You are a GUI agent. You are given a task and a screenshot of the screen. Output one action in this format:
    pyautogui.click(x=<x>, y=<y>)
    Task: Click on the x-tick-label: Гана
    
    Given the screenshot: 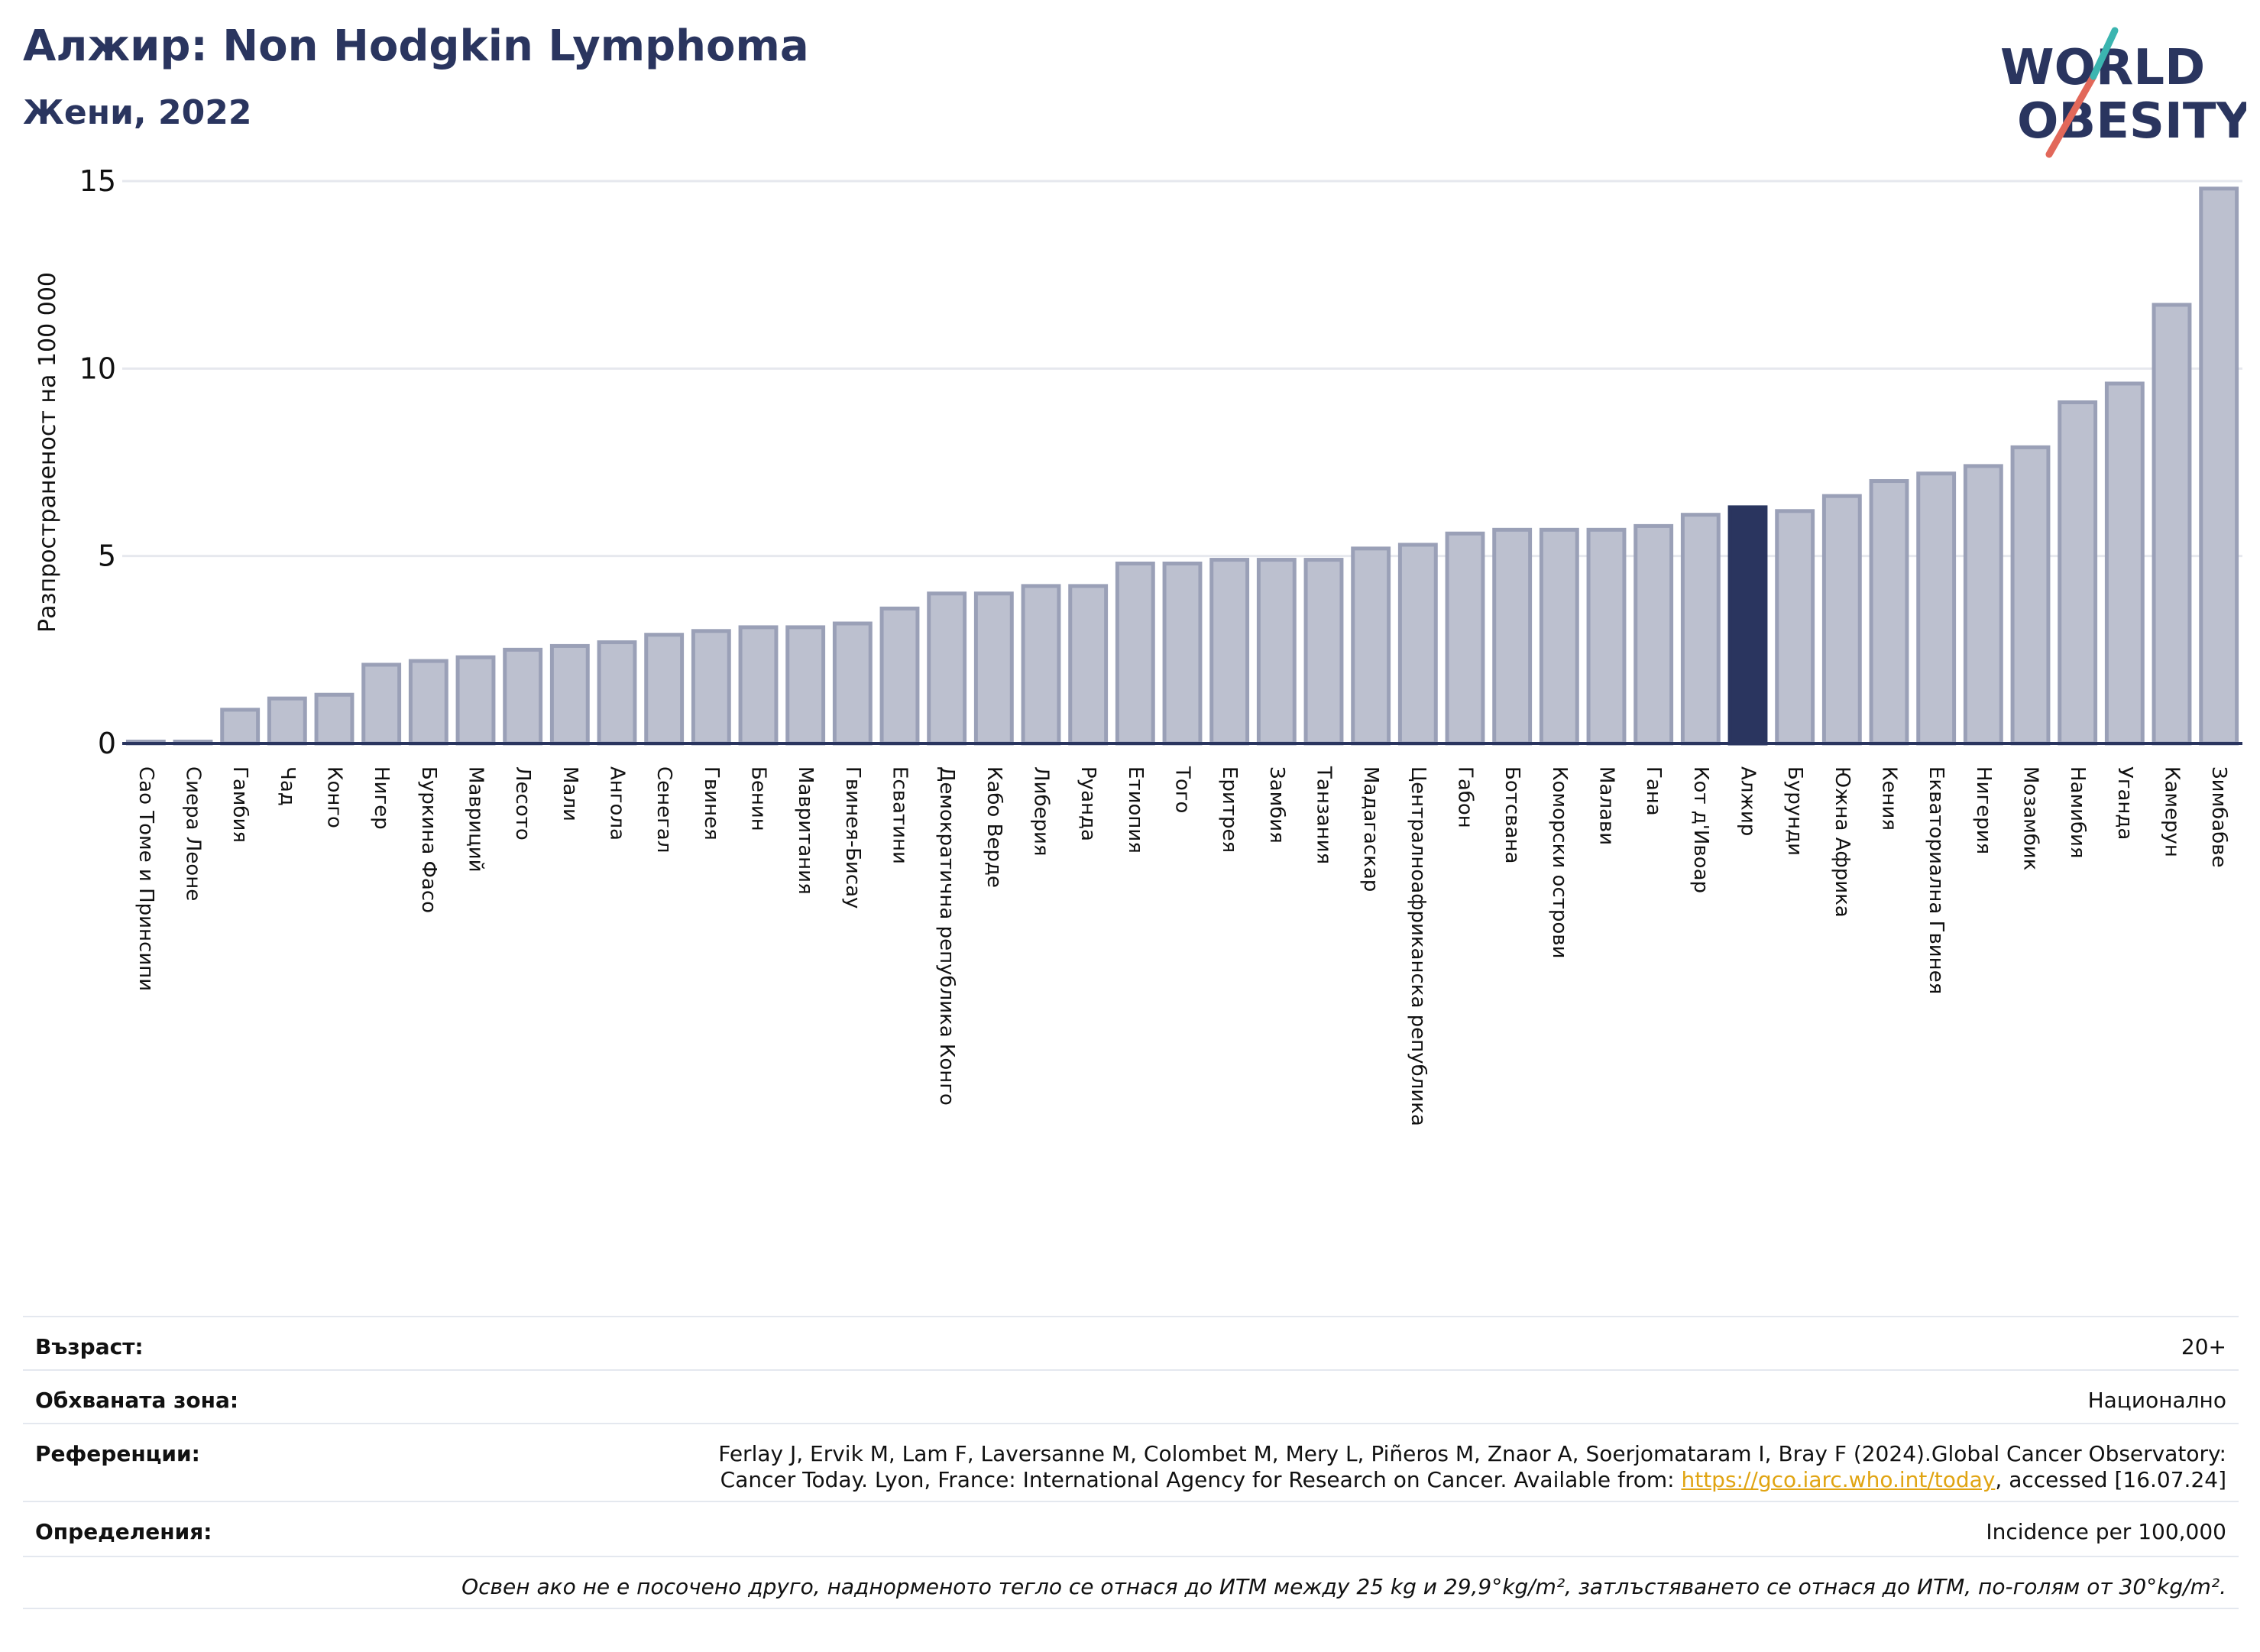 What is the action you would take?
    pyautogui.click(x=1653, y=791)
    